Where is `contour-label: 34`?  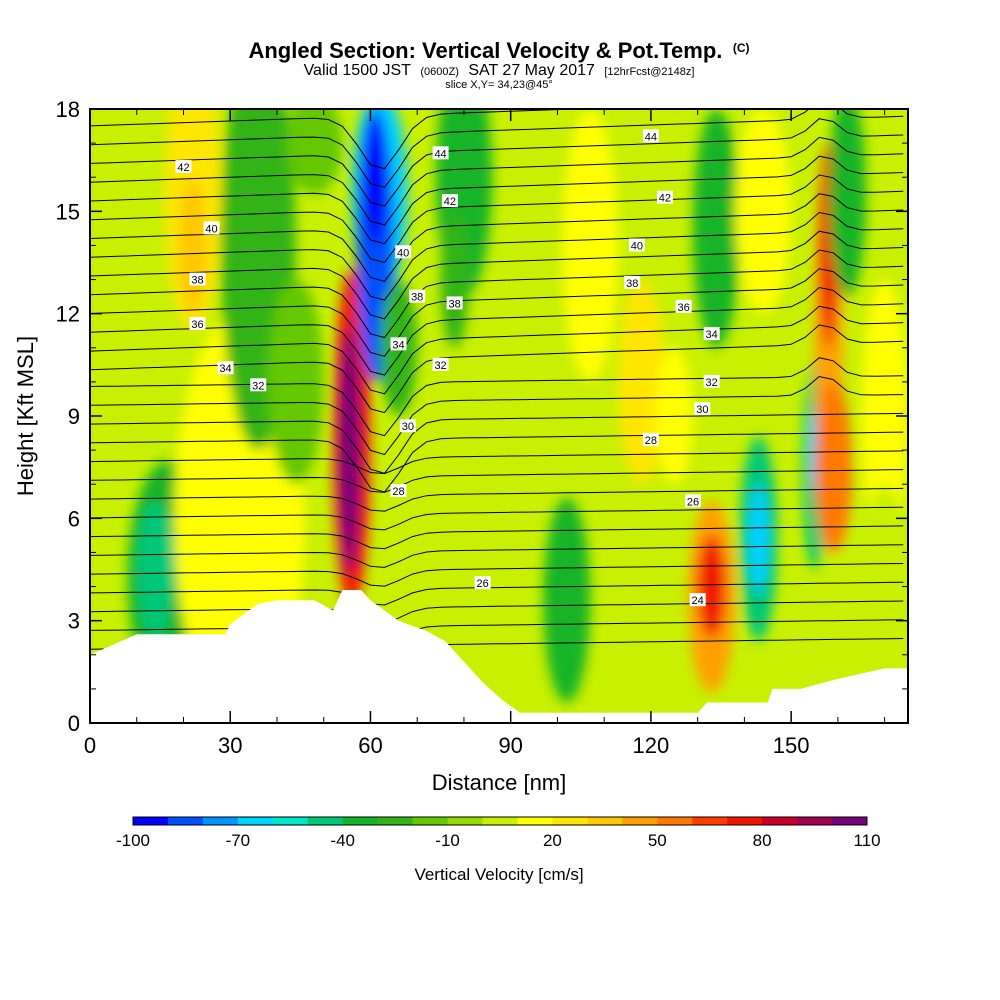
contour-label: 34 is located at coordinates (711, 334).